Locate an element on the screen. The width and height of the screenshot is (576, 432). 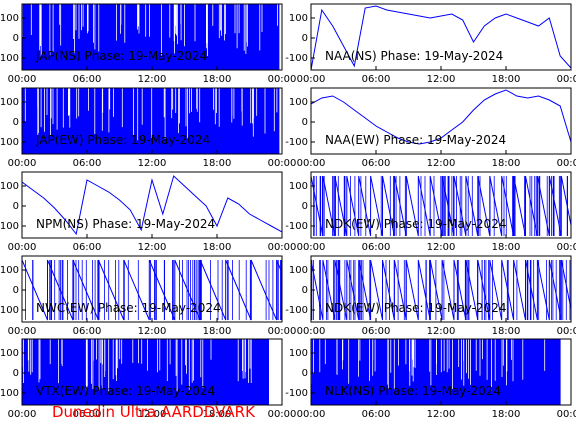
plot-title: NLK(NS) Phase: 19-May-2024 is located at coordinates (413, 391).